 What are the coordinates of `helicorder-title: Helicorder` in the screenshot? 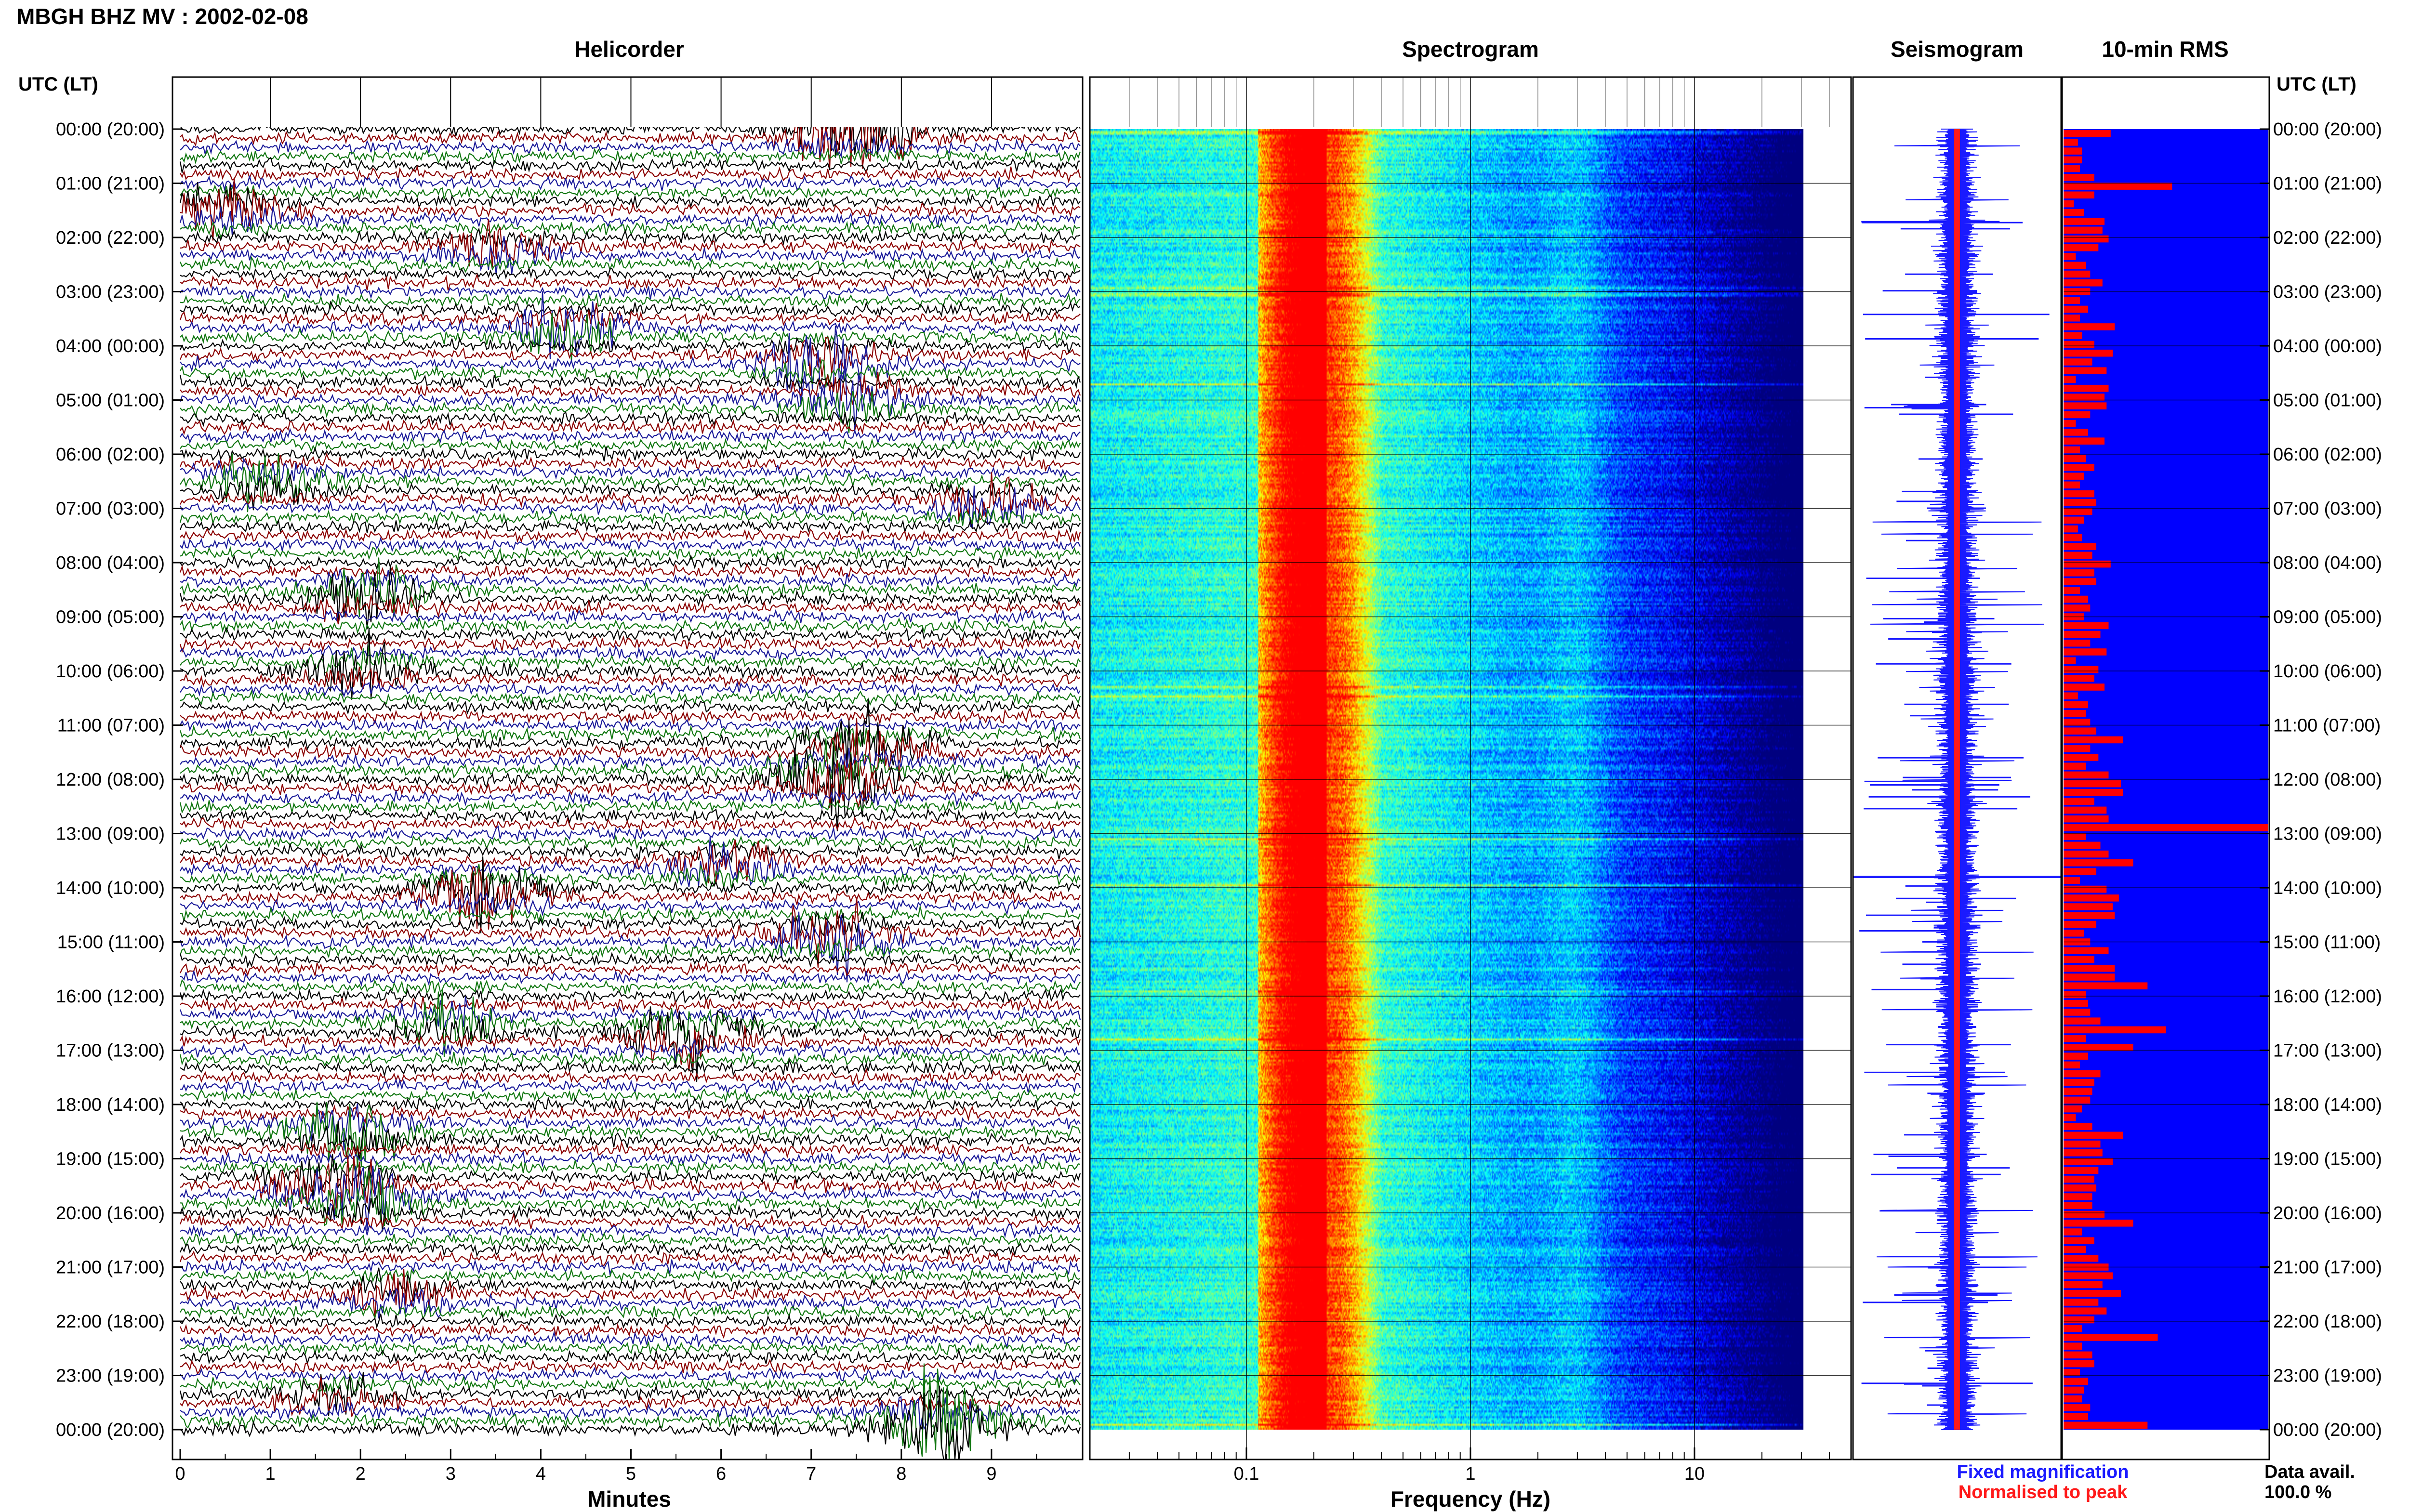 It's located at (629, 49).